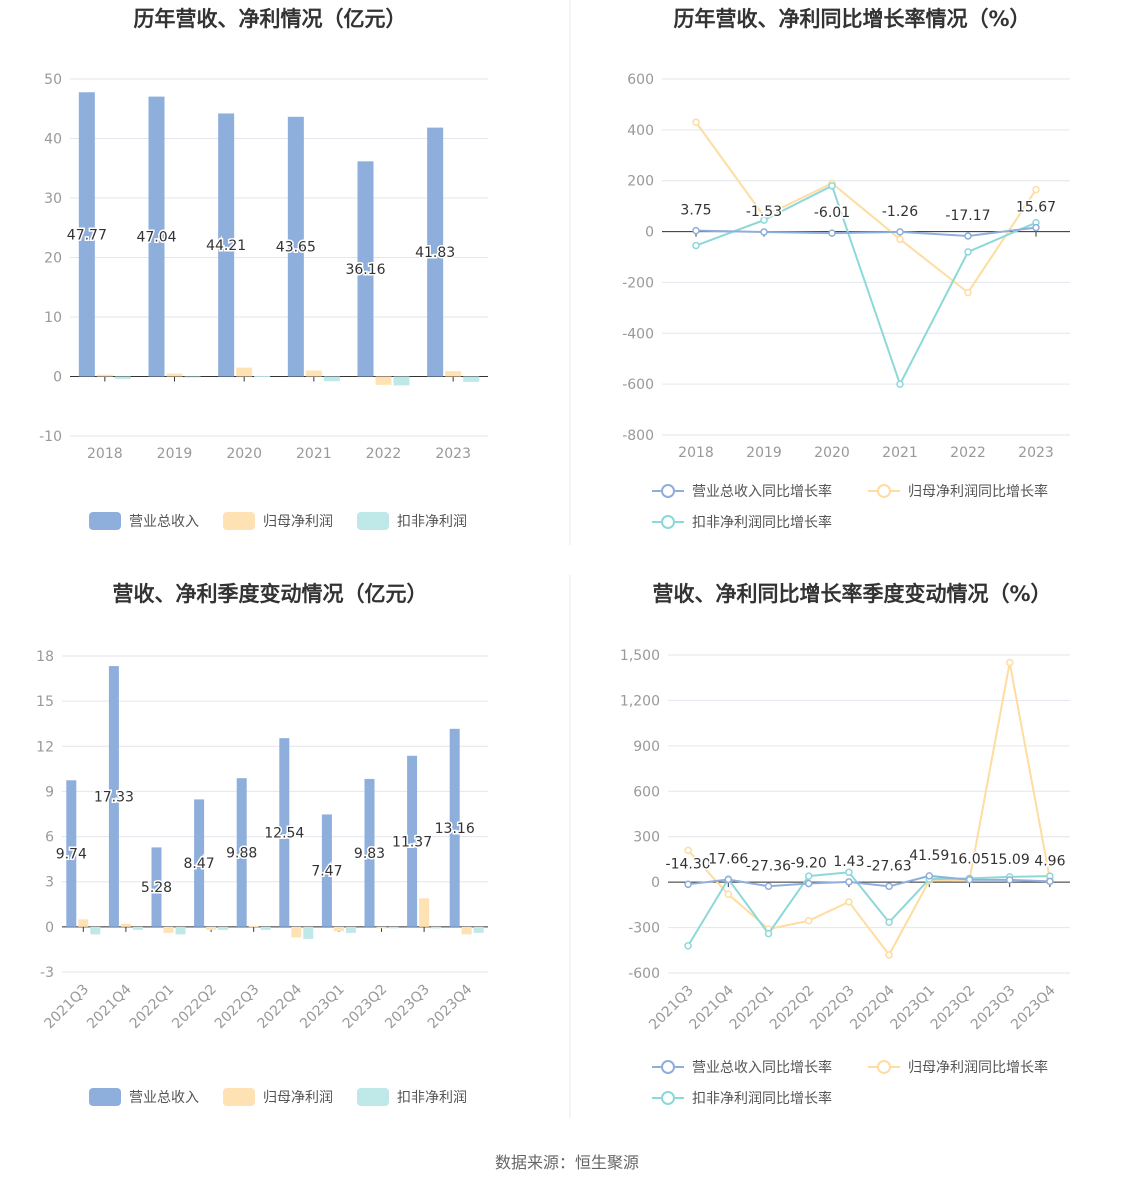 Image resolution: width=1134 pixels, height=1192 pixels. I want to click on y-tick-label: -10, so click(50, 437).